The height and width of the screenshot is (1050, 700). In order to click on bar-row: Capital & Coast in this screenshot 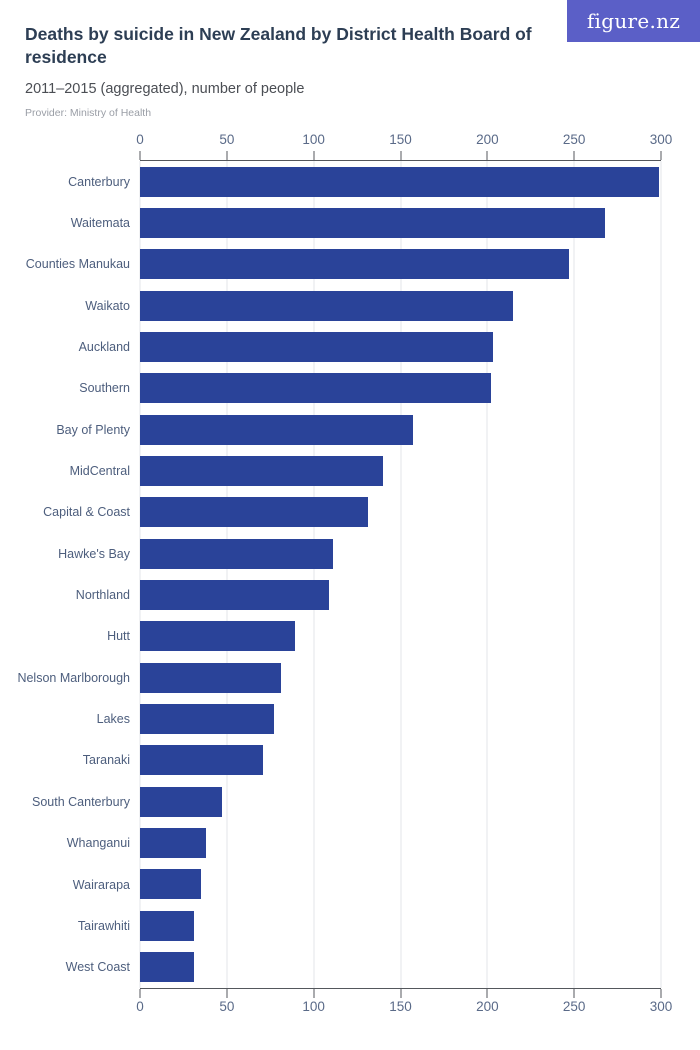, I will do `click(352, 512)`.